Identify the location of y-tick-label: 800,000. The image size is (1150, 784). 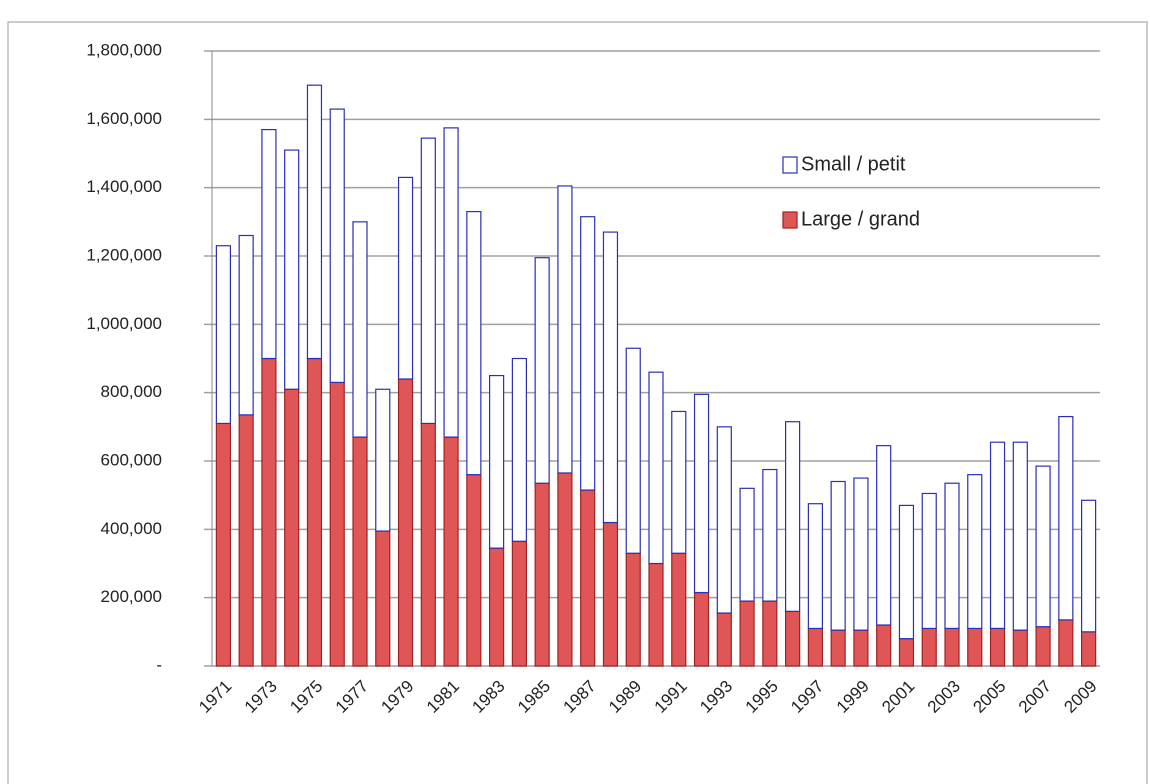
(131, 391).